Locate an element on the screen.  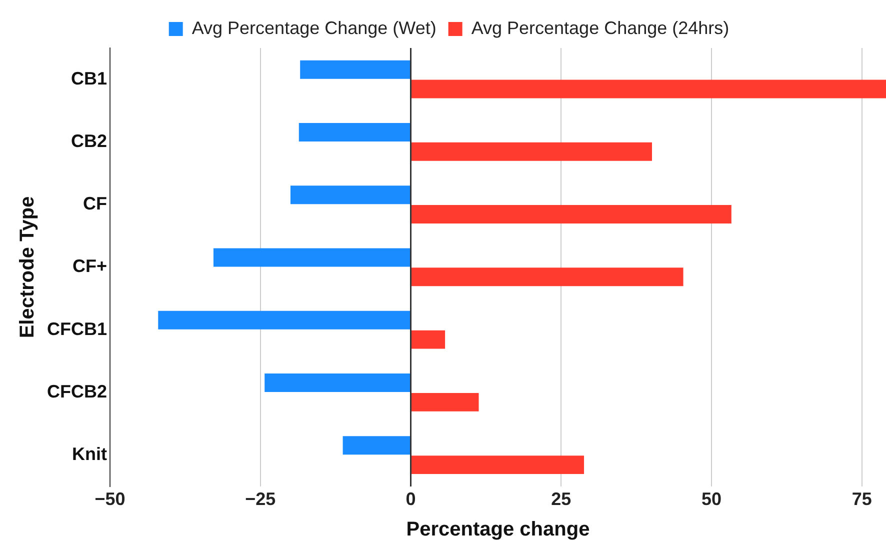
x-tick-label: −50 is located at coordinates (110, 499).